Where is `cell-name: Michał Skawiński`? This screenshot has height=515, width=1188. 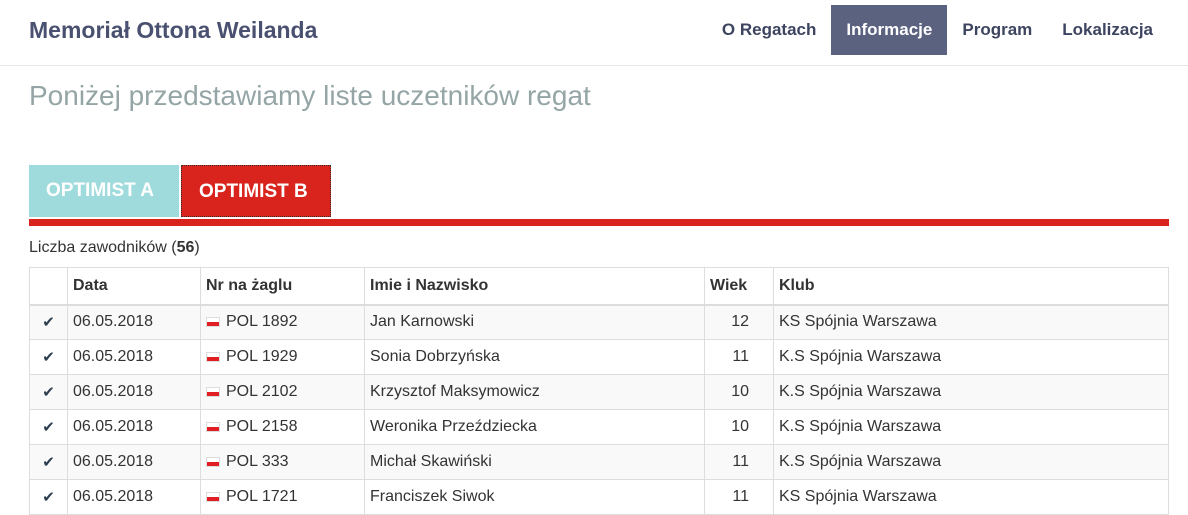
cell-name: Michał Skawiński is located at coordinates (534, 462).